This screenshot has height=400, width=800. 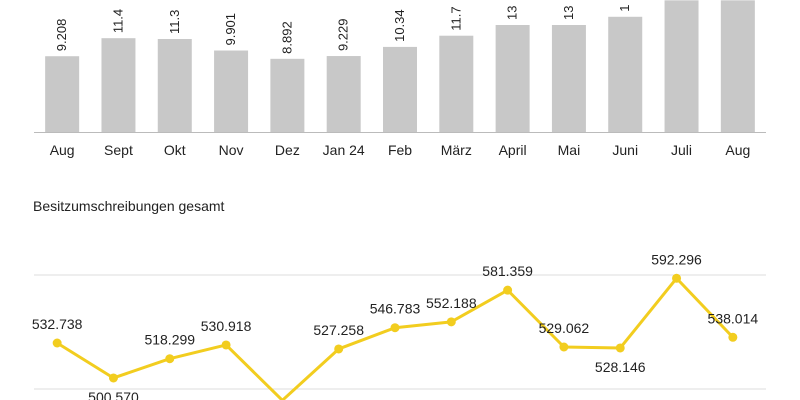 What do you see at coordinates (681, 150) in the screenshot?
I see `x-tick-label: Juli` at bounding box center [681, 150].